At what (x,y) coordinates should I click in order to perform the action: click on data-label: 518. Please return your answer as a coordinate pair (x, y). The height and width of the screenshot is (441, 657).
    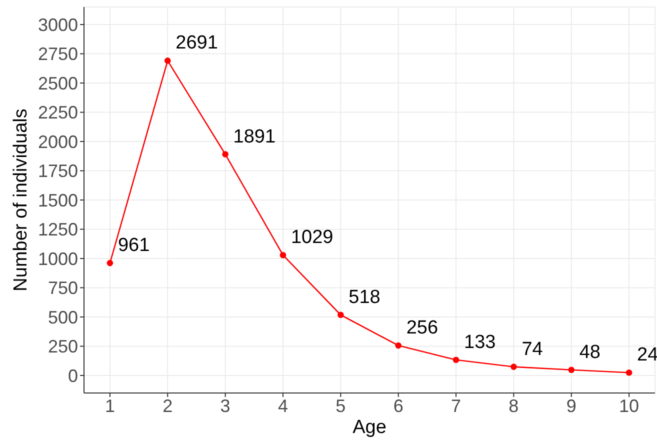
    Looking at the image, I should click on (364, 297).